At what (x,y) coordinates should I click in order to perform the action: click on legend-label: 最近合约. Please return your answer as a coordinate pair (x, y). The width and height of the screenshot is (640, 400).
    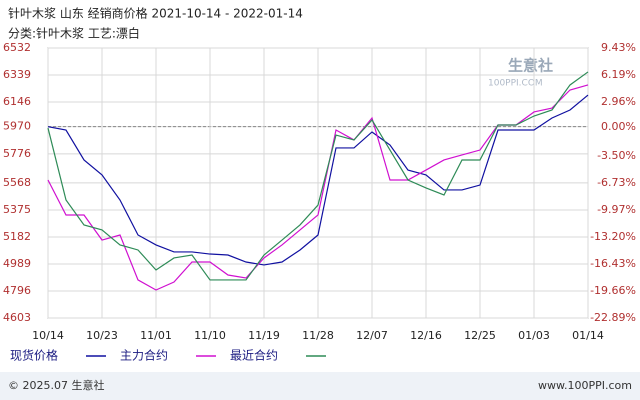
    Looking at the image, I should click on (254, 355).